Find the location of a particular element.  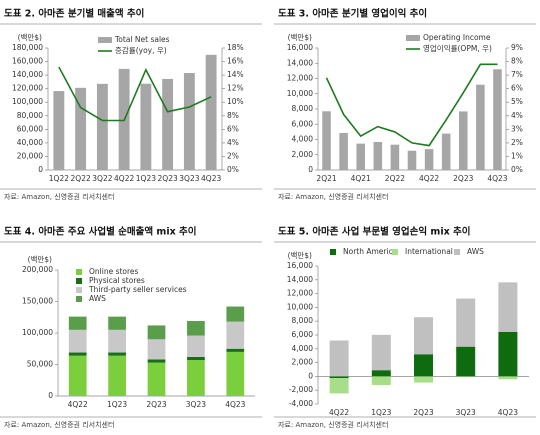

y2-tick-label: 6% is located at coordinates (233, 128).